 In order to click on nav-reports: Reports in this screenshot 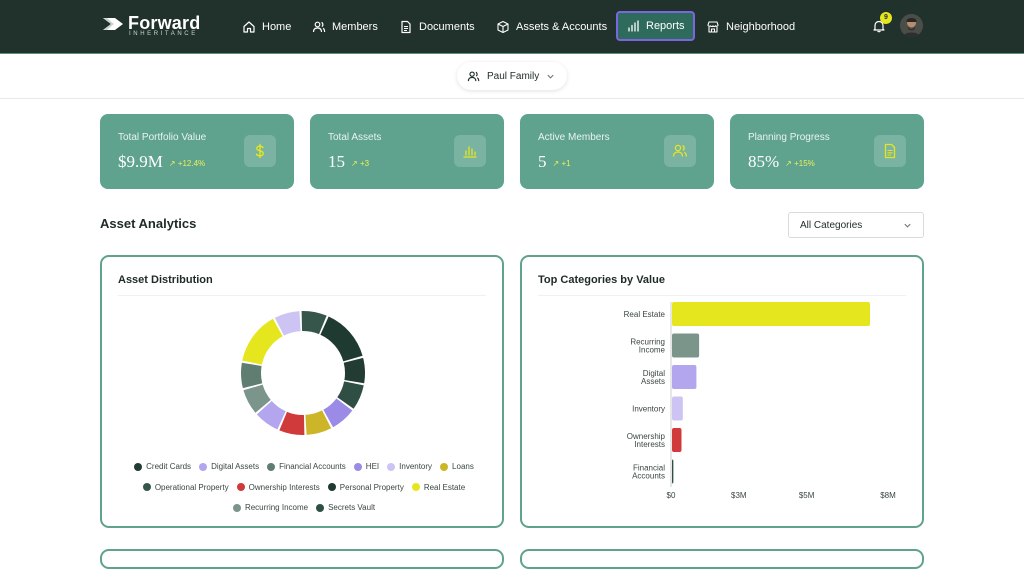, I will do `click(655, 26)`.